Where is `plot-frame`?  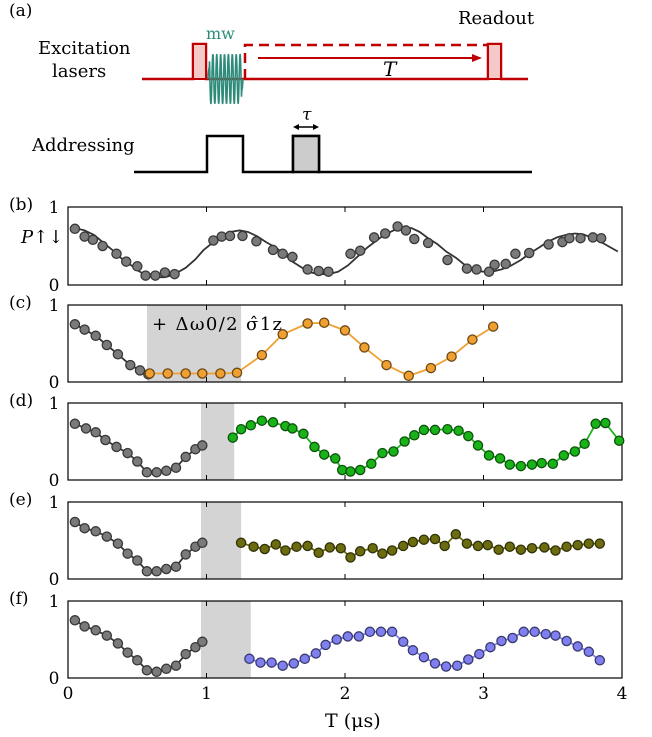 plot-frame is located at coordinates (345, 540).